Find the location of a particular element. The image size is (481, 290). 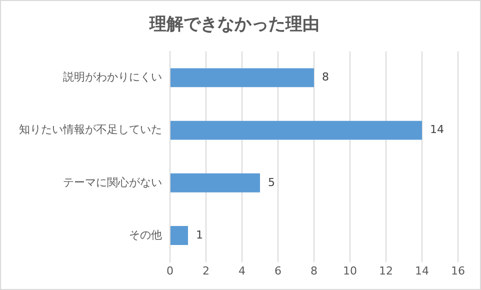

x-tick-label: 10 is located at coordinates (350, 271).